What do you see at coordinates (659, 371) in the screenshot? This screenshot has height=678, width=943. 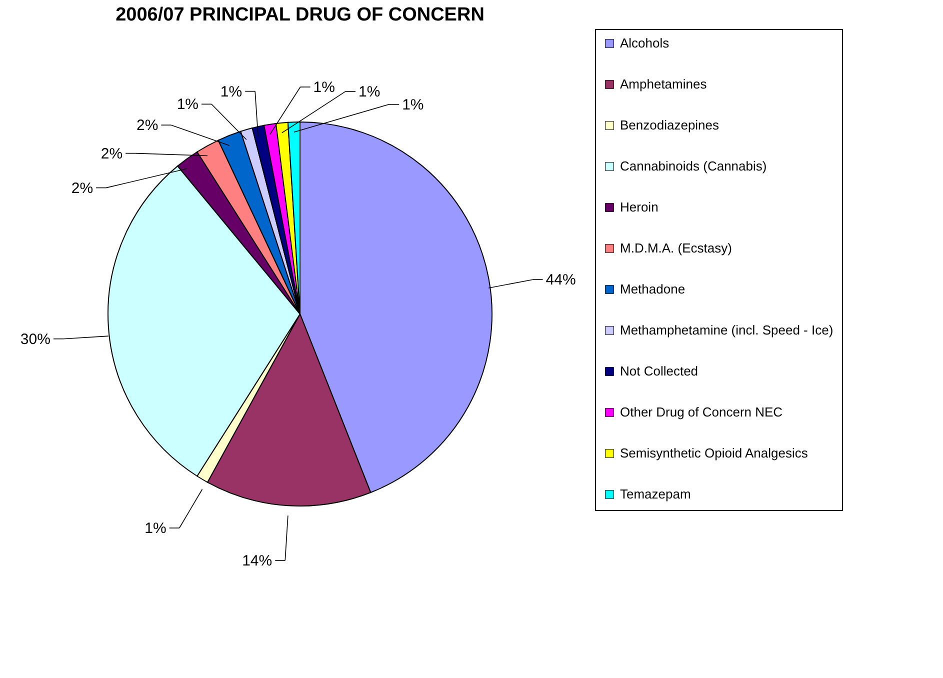 I see `legend-label: Not Collected` at bounding box center [659, 371].